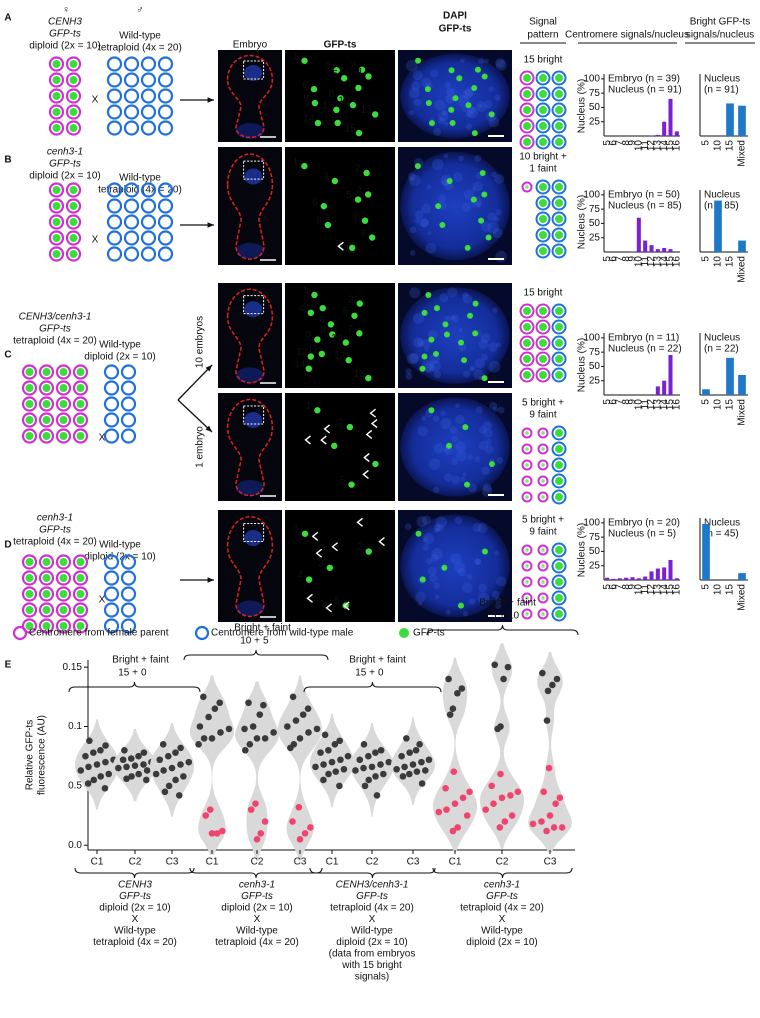 The height and width of the screenshot is (1018, 760). I want to click on group-caption: Wild-type, so click(502, 931).